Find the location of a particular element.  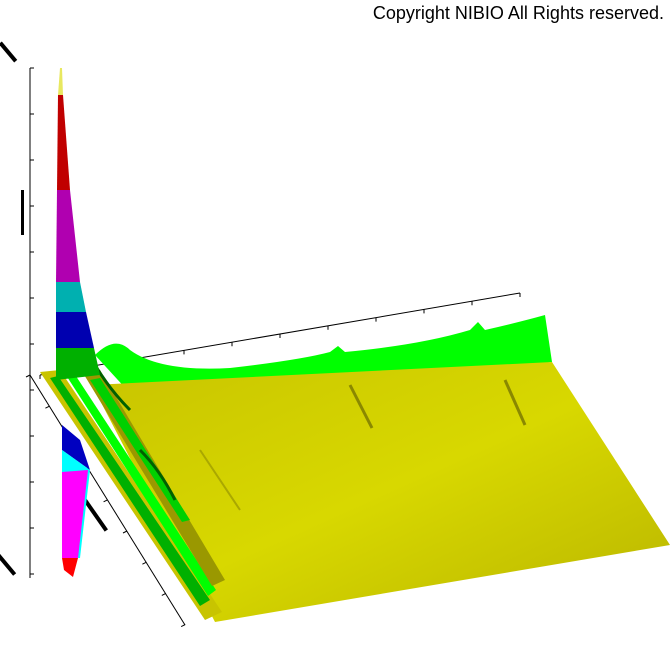

z-axis-label-bottom is located at coordinates (8, 563).